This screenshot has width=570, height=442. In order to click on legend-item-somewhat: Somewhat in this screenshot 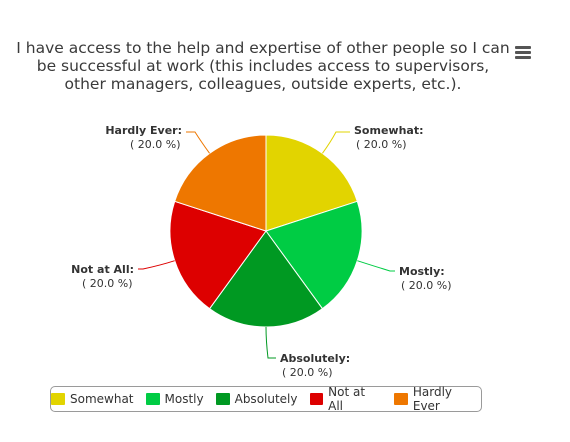, I will do `click(92, 399)`.